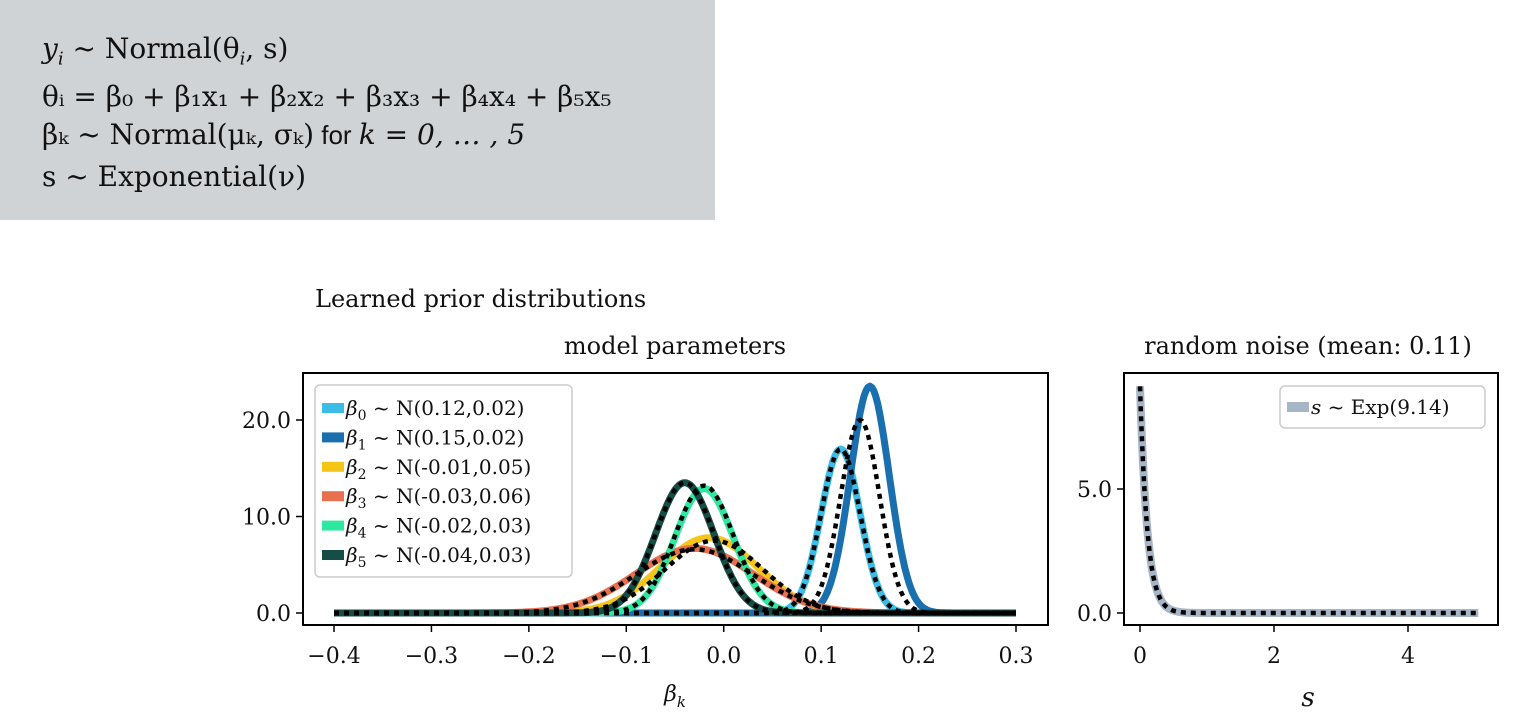  Describe the element at coordinates (151, 48) in the screenshot. I see `eq-text: ~ Normal(θ` at that location.